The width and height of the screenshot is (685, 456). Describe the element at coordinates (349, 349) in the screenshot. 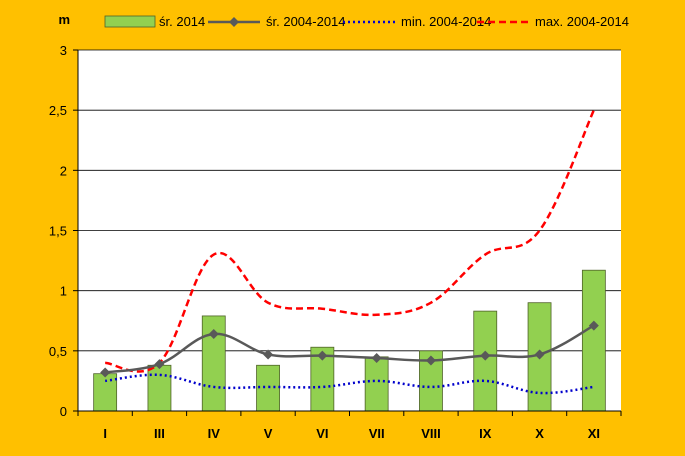

I see `series-line-avg` at that location.